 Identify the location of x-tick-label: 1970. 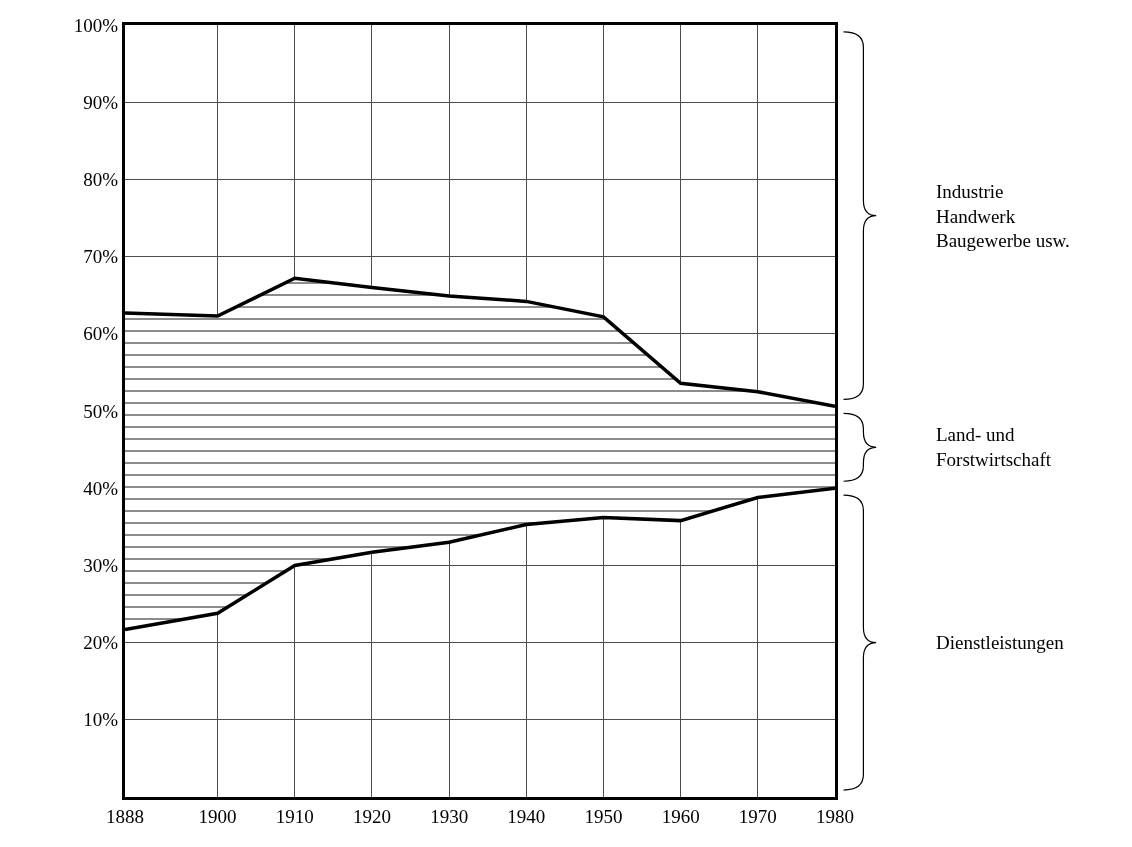
(757, 816).